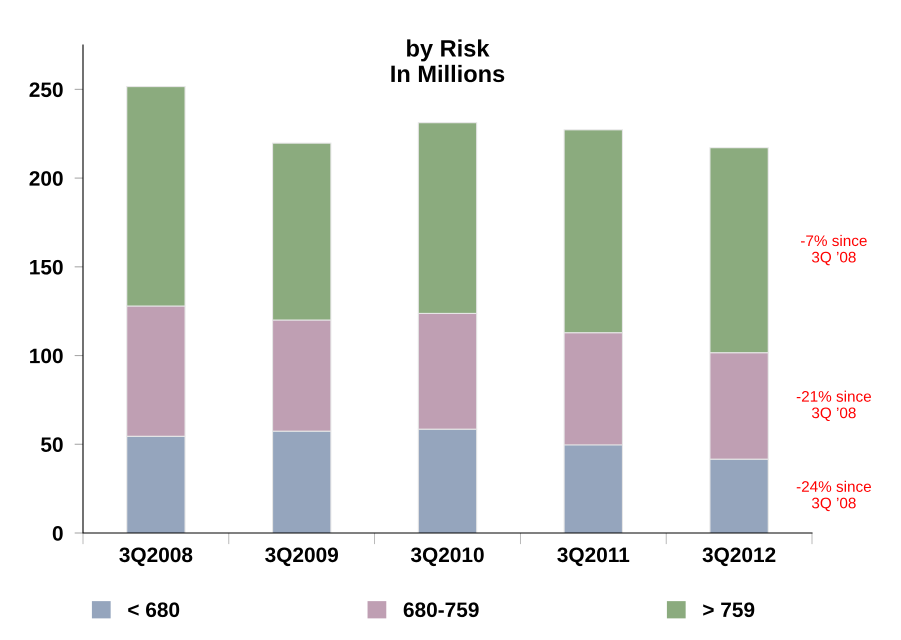 The height and width of the screenshot is (640, 901). What do you see at coordinates (833, 406) in the screenshot?
I see `annotation: -21% since 3Q ’08` at bounding box center [833, 406].